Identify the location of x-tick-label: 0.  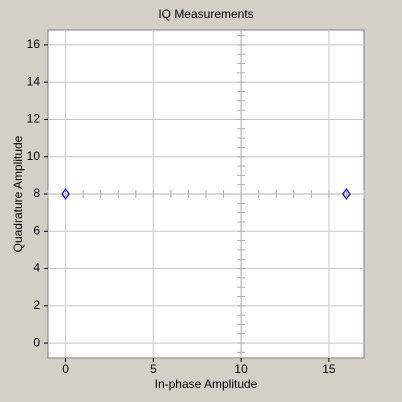
(65, 369).